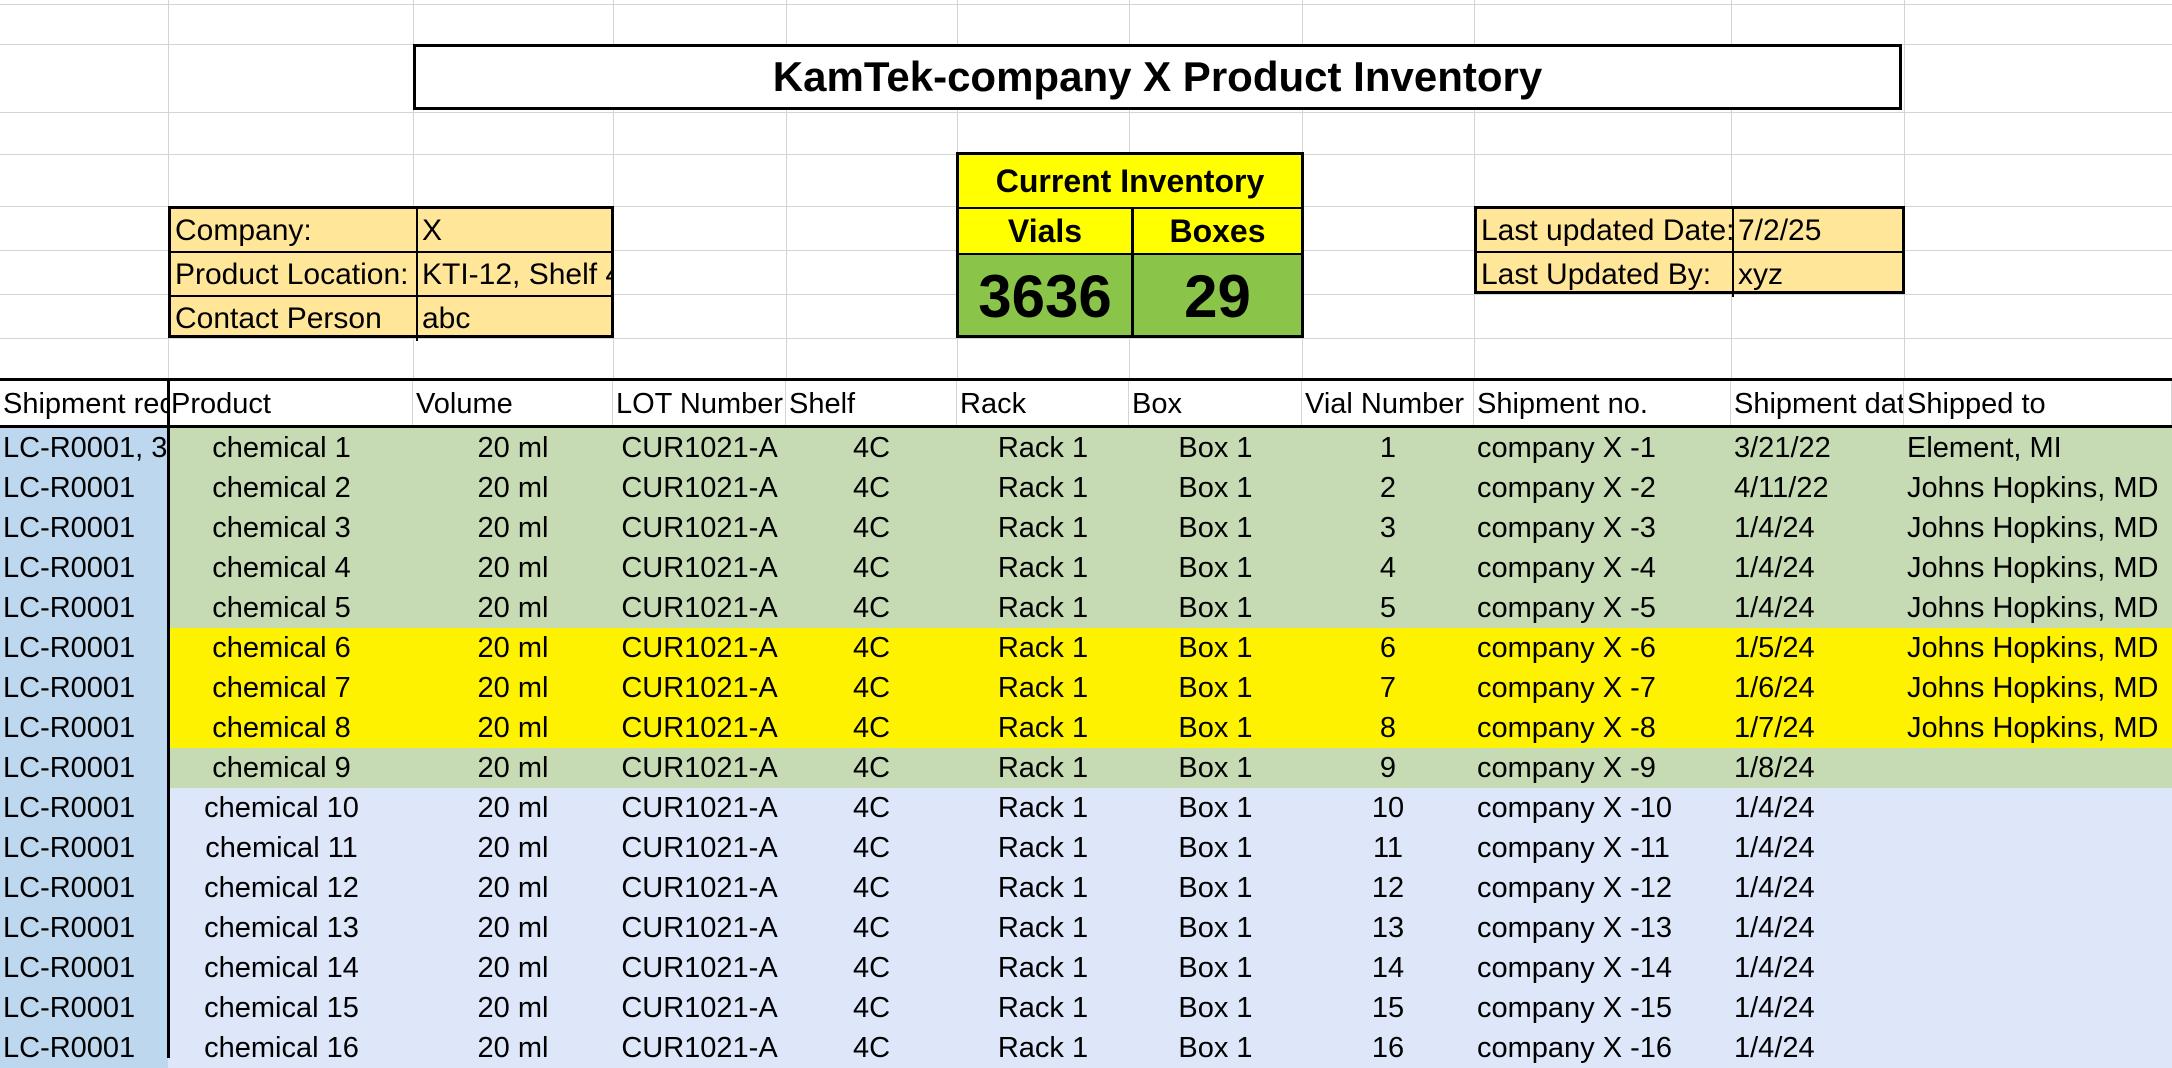 This screenshot has height=1068, width=2172. I want to click on shipment-date-cell: 1/8/24, so click(1774, 768).